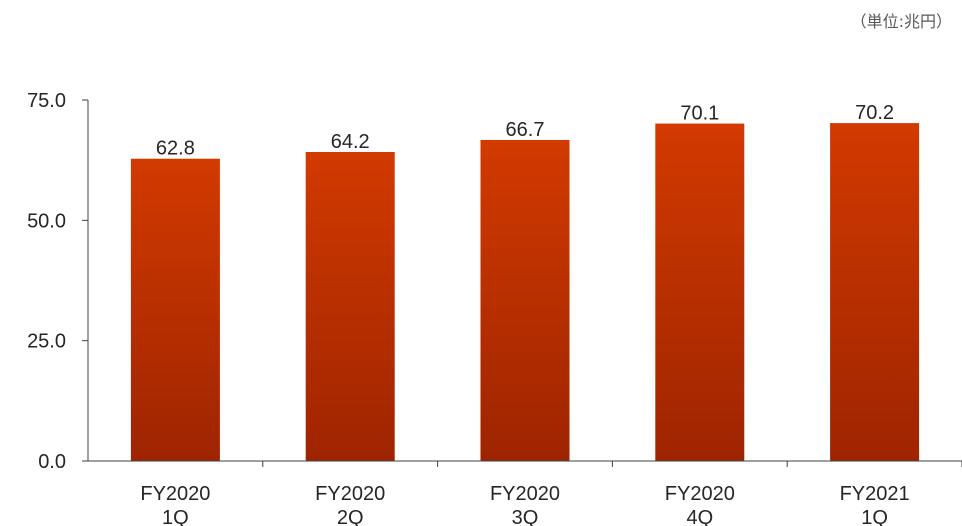 This screenshot has height=526, width=962. I want to click on x-tick-label: FY2020 3Q, so click(525, 504).